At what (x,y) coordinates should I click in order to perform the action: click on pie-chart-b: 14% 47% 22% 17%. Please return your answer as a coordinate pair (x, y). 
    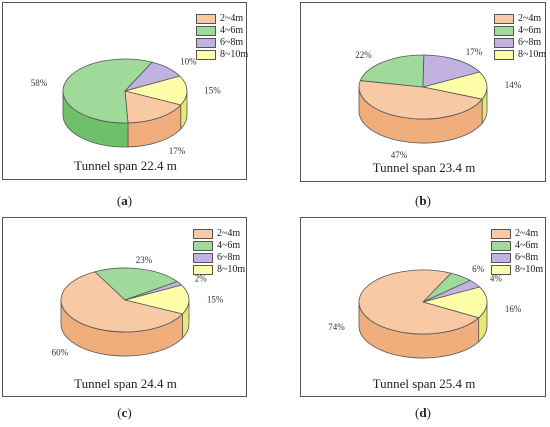
    Looking at the image, I should click on (438, 103).